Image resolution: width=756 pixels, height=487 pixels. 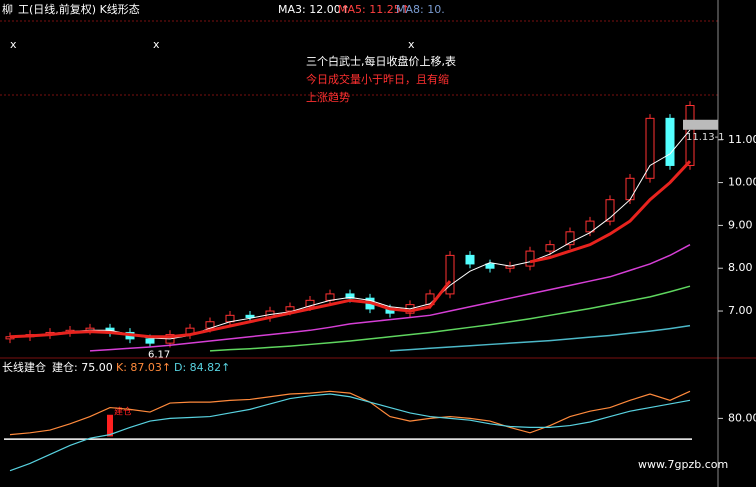 I want to click on y-tick-label: 80.00, so click(x=742, y=417).